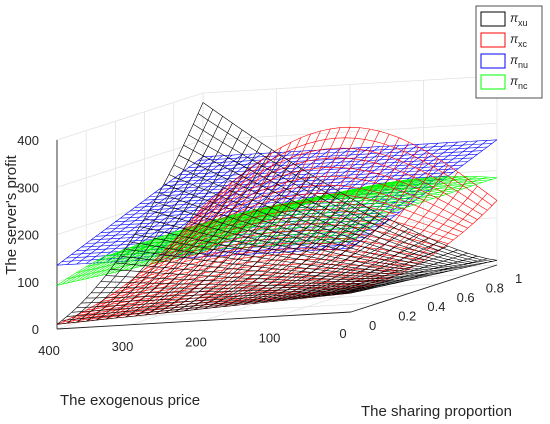 The image size is (550, 424). What do you see at coordinates (372, 325) in the screenshot?
I see `y-tick-label: 0` at bounding box center [372, 325].